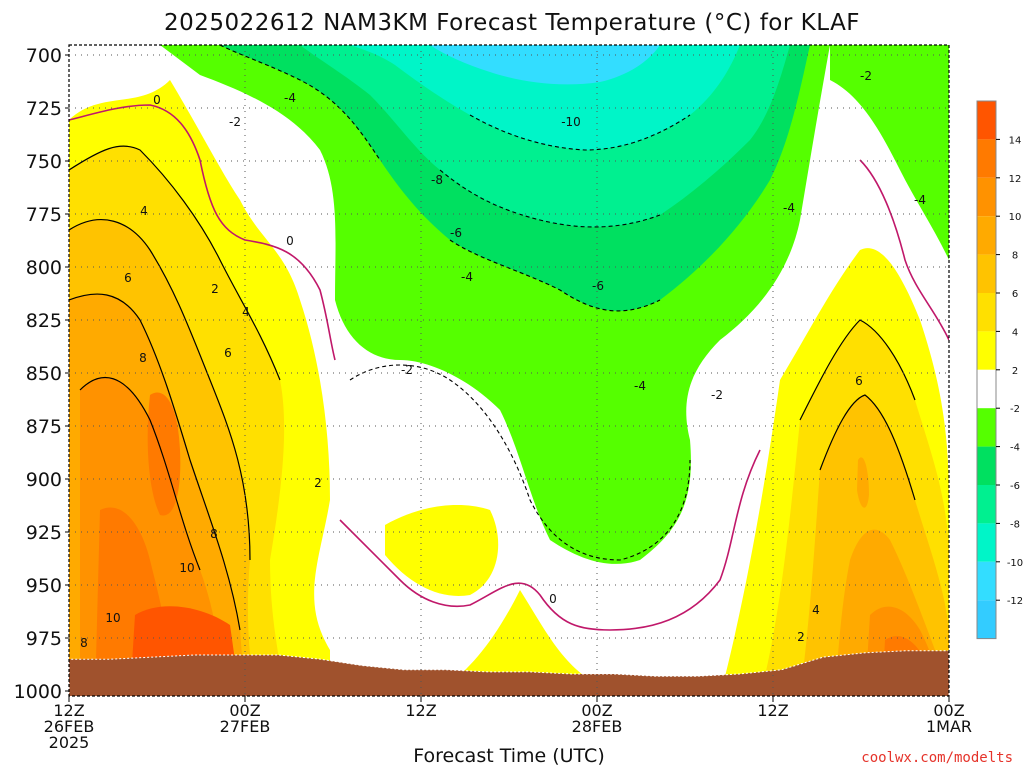 The width and height of the screenshot is (1024, 768). What do you see at coordinates (949, 726) in the screenshot?
I see `x-tick-label: 1MAR` at bounding box center [949, 726].